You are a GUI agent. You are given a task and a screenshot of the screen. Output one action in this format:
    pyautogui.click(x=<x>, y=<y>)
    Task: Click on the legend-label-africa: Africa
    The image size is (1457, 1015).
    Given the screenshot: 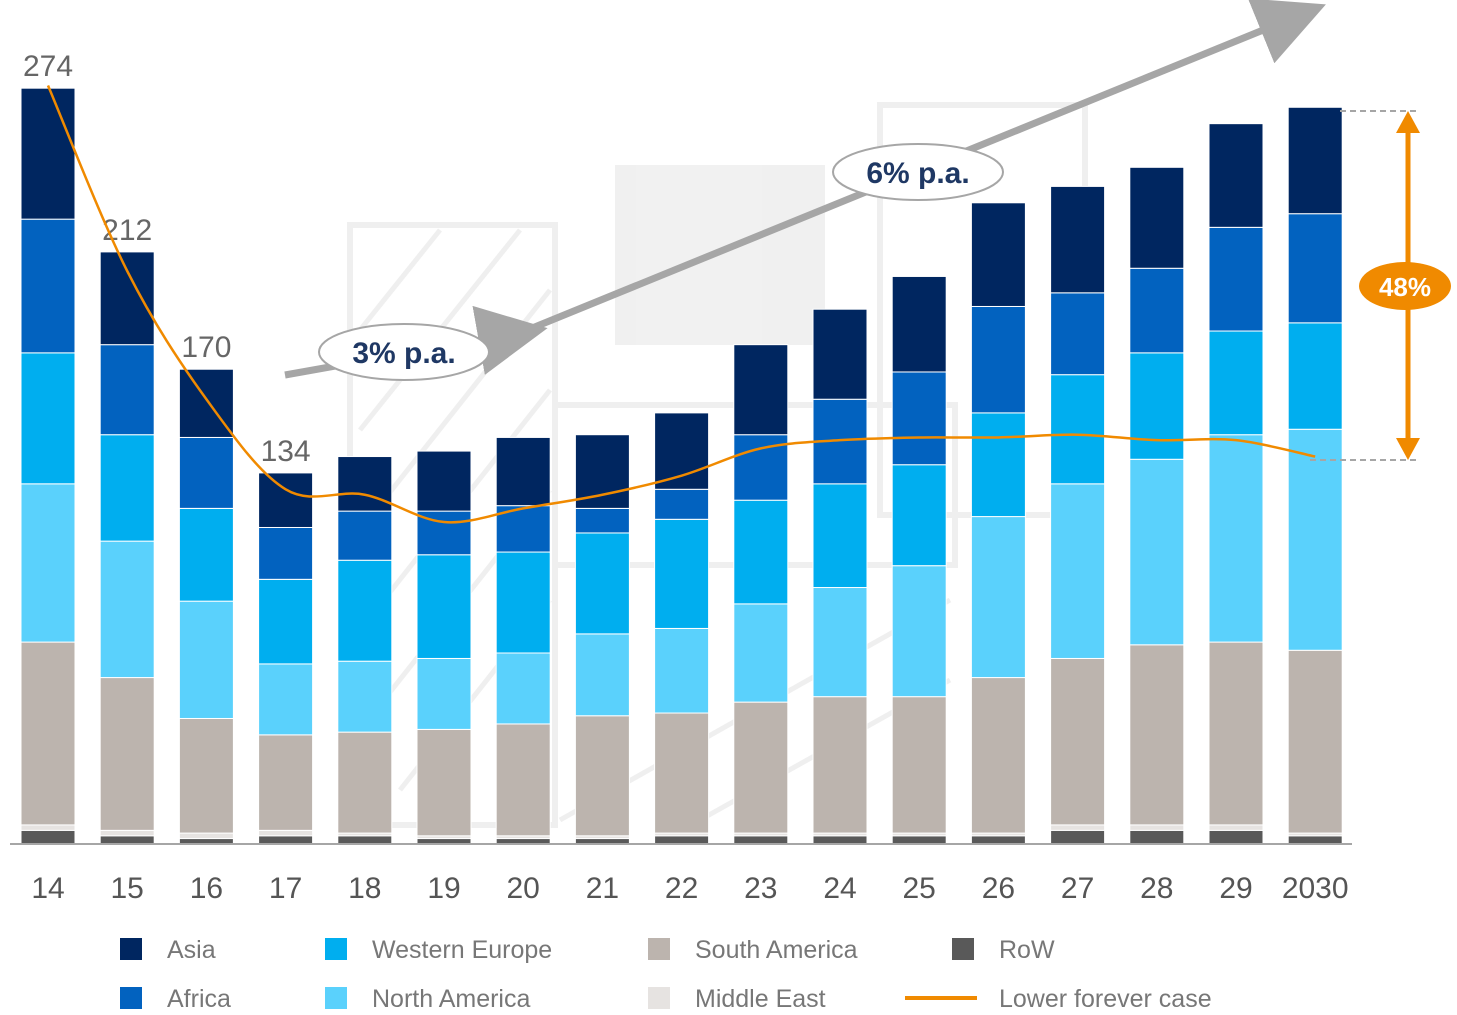 What is the action you would take?
    pyautogui.click(x=199, y=999)
    